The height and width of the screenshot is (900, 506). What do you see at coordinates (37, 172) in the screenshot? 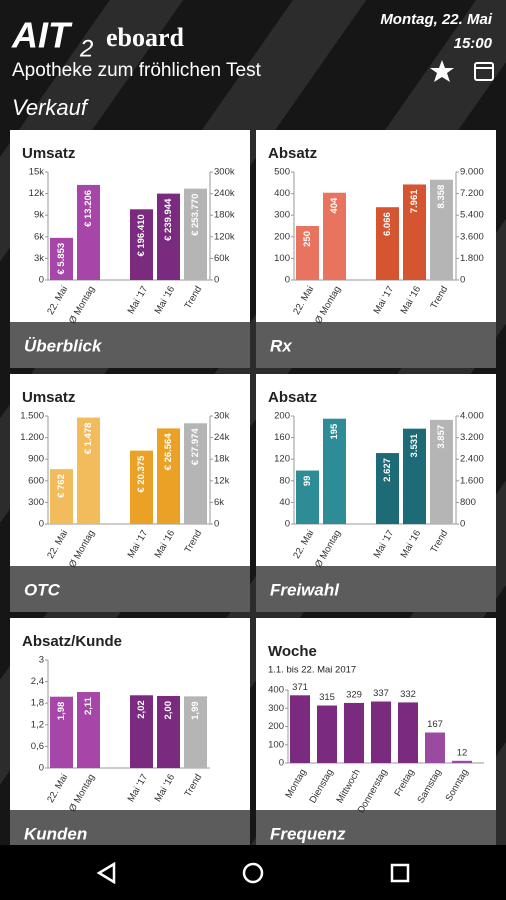
I see `y-tick-label: 15k` at bounding box center [37, 172].